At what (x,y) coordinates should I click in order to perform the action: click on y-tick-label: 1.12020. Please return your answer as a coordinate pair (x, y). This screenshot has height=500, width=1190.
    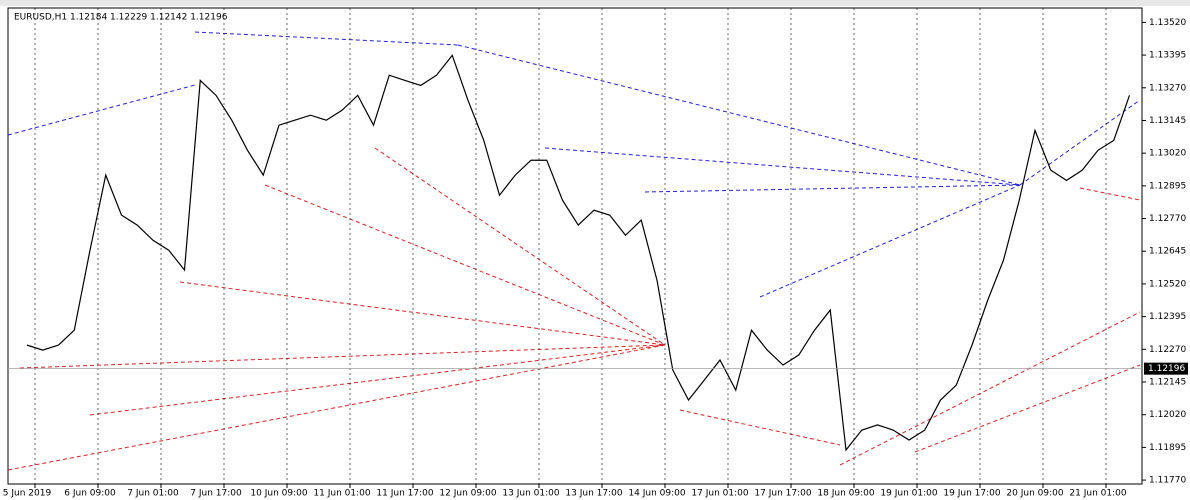
    Looking at the image, I should click on (1167, 415).